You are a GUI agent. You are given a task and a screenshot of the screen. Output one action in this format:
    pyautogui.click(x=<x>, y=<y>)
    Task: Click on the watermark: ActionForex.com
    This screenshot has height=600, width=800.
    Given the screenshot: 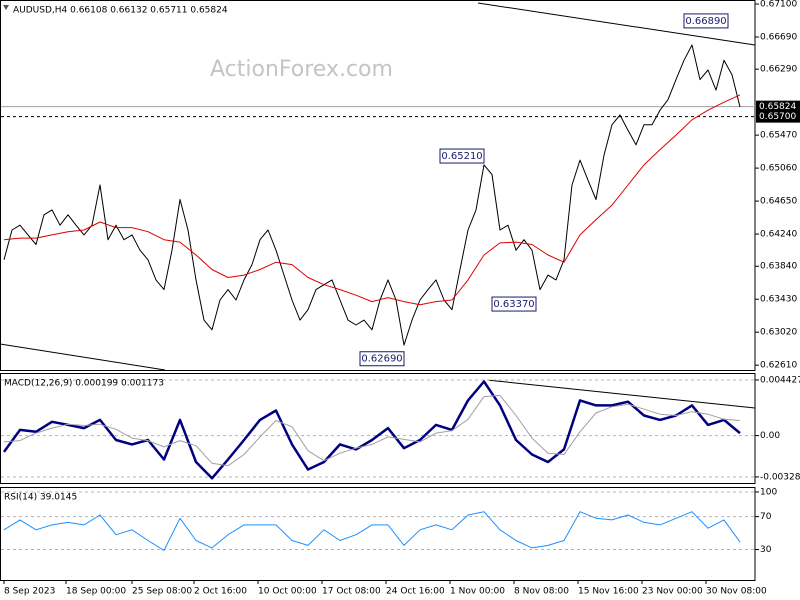 What is the action you would take?
    pyautogui.click(x=301, y=69)
    